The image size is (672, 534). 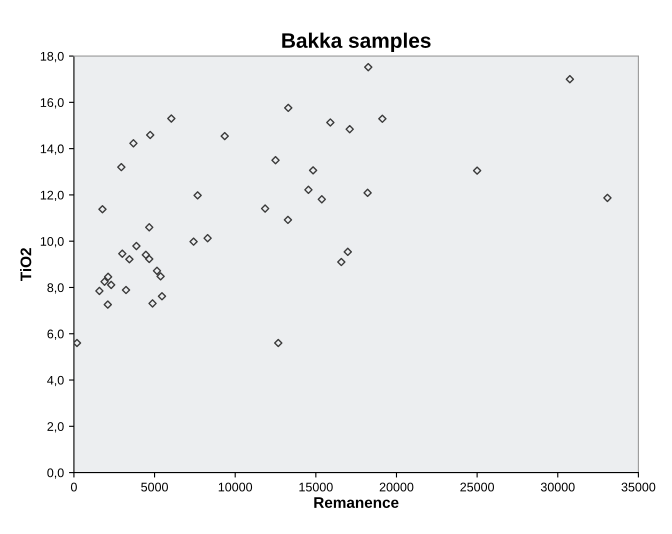 What do you see at coordinates (235, 487) in the screenshot?
I see `x-tick-label: 10000` at bounding box center [235, 487].